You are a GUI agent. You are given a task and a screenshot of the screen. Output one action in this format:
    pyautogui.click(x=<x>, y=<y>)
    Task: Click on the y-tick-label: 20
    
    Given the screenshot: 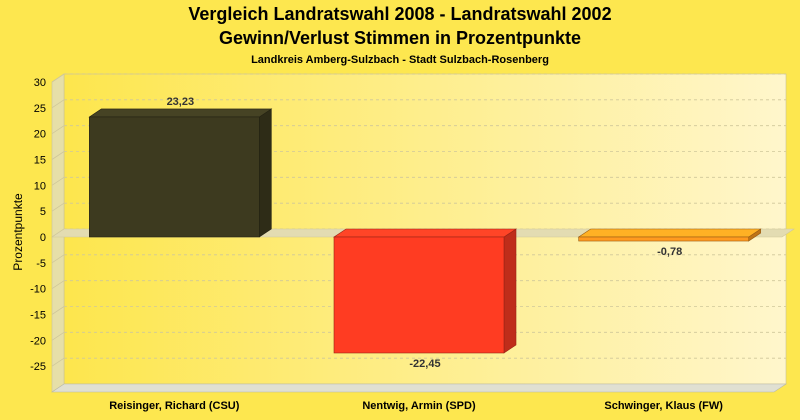 What is the action you would take?
    pyautogui.click(x=40, y=135)
    